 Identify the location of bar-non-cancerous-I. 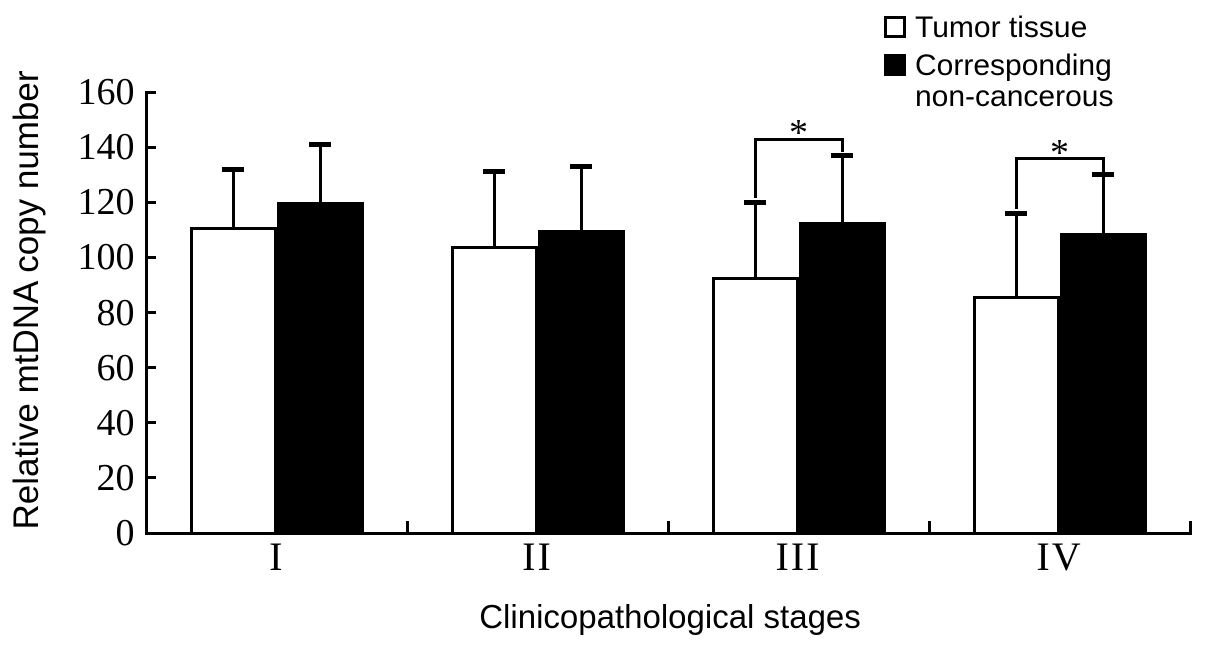
(320, 367).